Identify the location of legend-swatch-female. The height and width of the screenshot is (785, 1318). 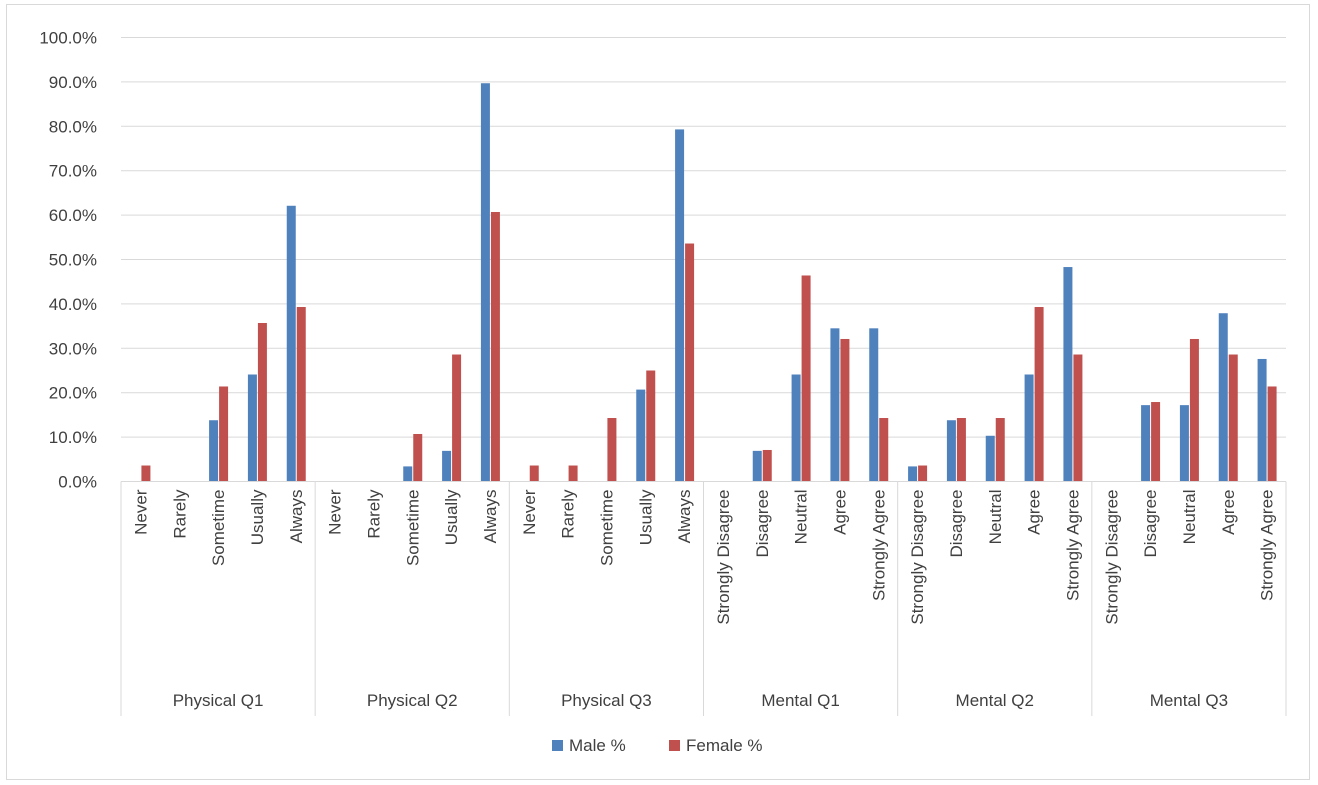
(674, 745).